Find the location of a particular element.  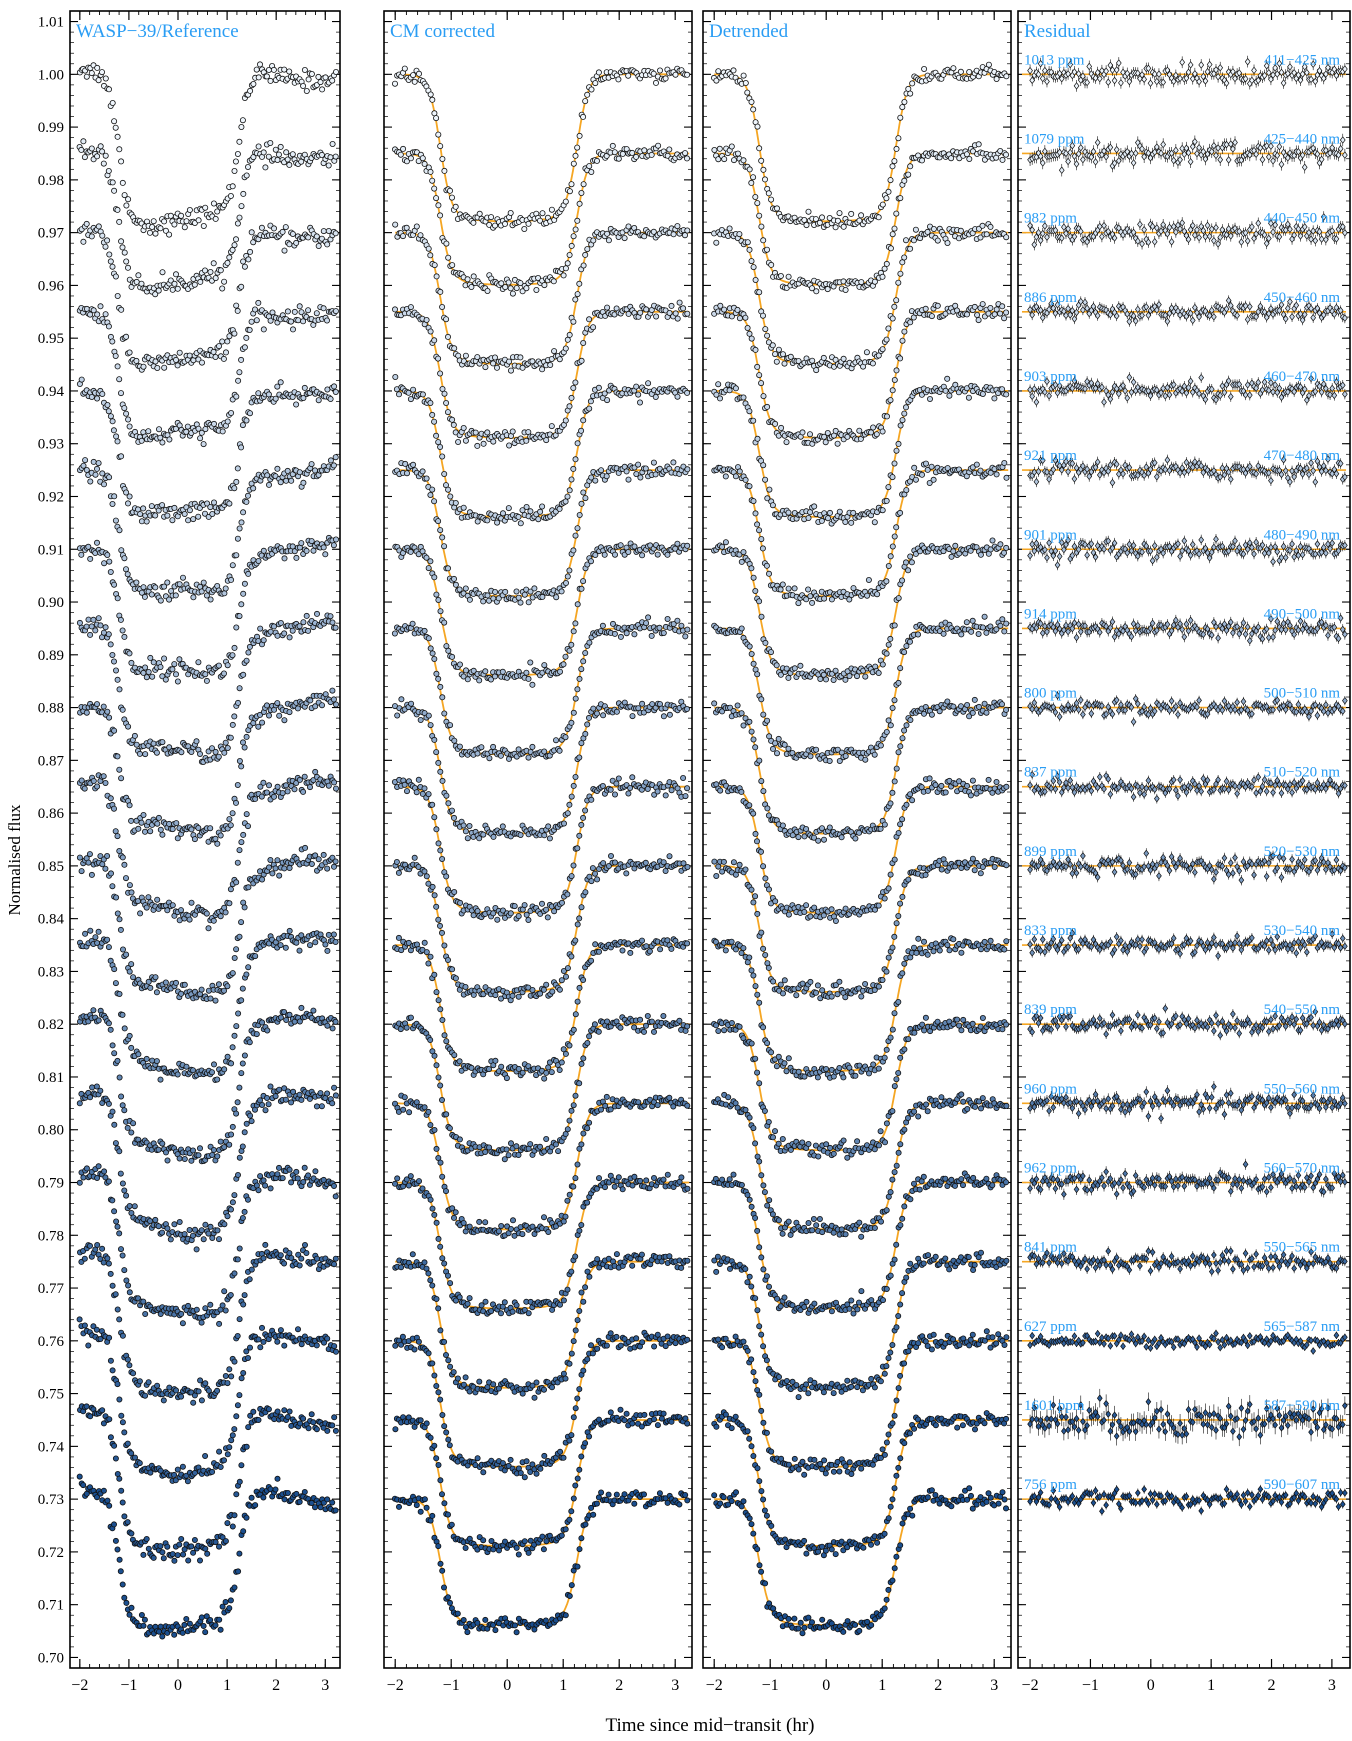

y-axis-label: Normalised flux is located at coordinates (14, 859).